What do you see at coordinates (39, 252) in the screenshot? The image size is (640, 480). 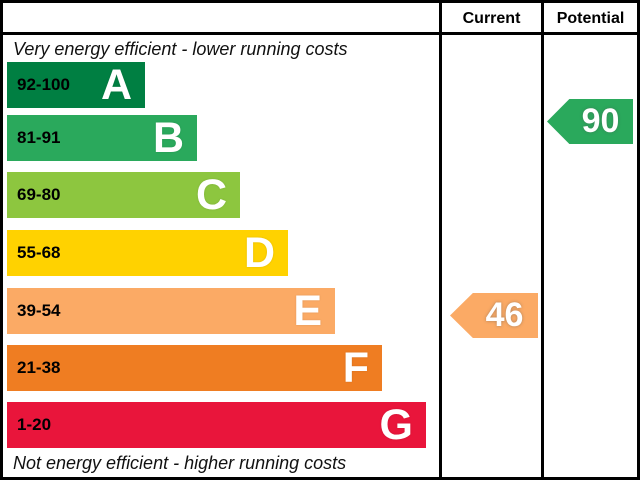 I see `band-range-label: 55-68` at bounding box center [39, 252].